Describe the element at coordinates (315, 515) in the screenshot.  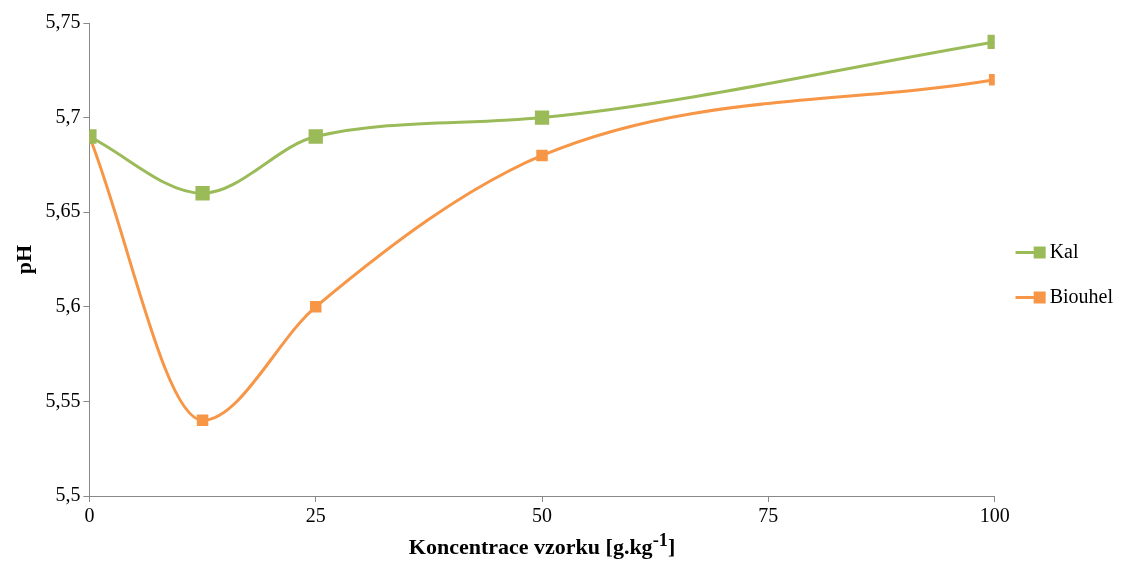
I see `x-tick-label: 25` at that location.